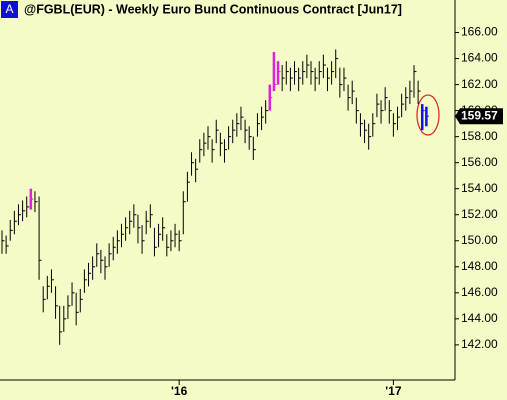 Image resolution: width=507 pixels, height=400 pixels. Describe the element at coordinates (479, 214) in the screenshot. I see `y-tick-label: 152.00` at that location.